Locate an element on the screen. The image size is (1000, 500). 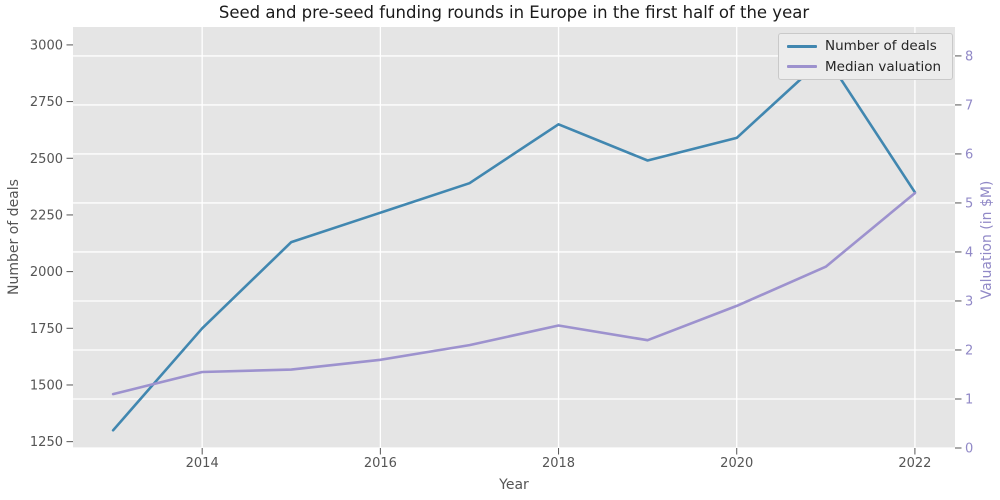
right-tick-label: 6 is located at coordinates (969, 154).